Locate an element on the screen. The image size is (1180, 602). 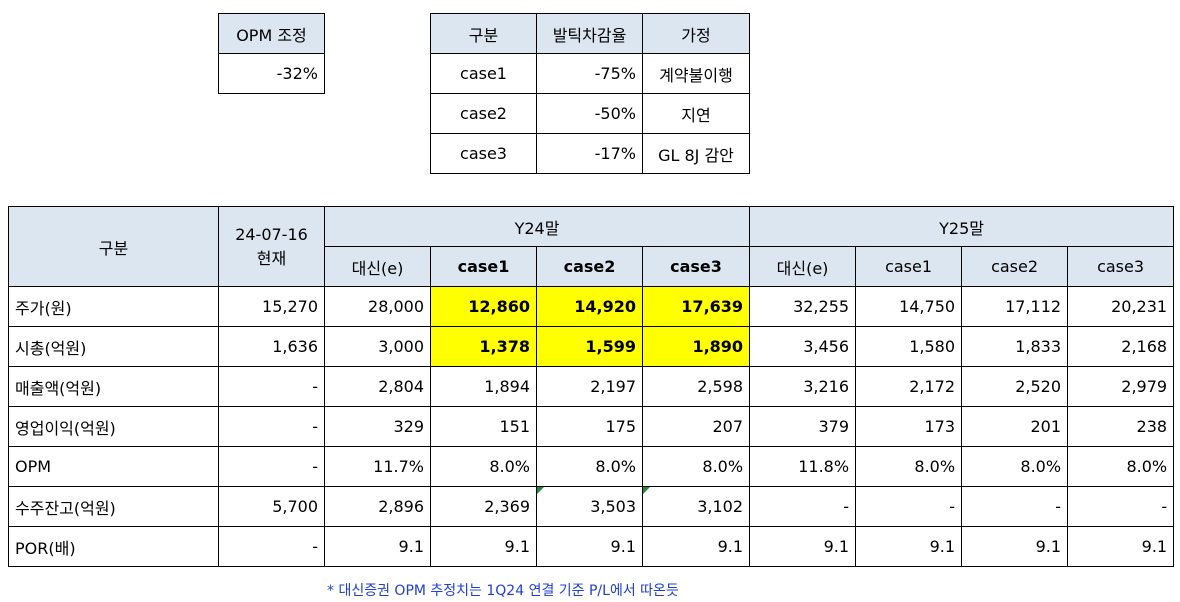
case-header-rate: 발틱차감율 is located at coordinates (589, 33).